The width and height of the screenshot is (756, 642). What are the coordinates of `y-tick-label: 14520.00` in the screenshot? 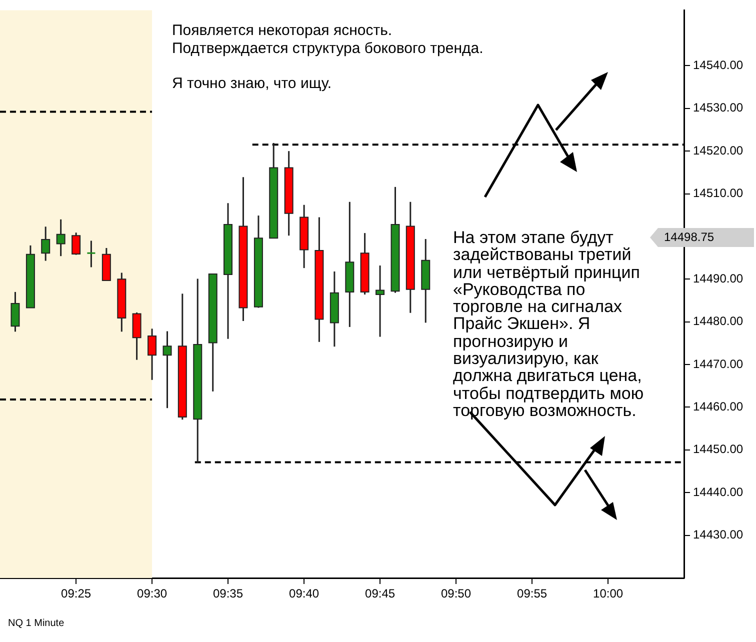 It's located at (718, 150).